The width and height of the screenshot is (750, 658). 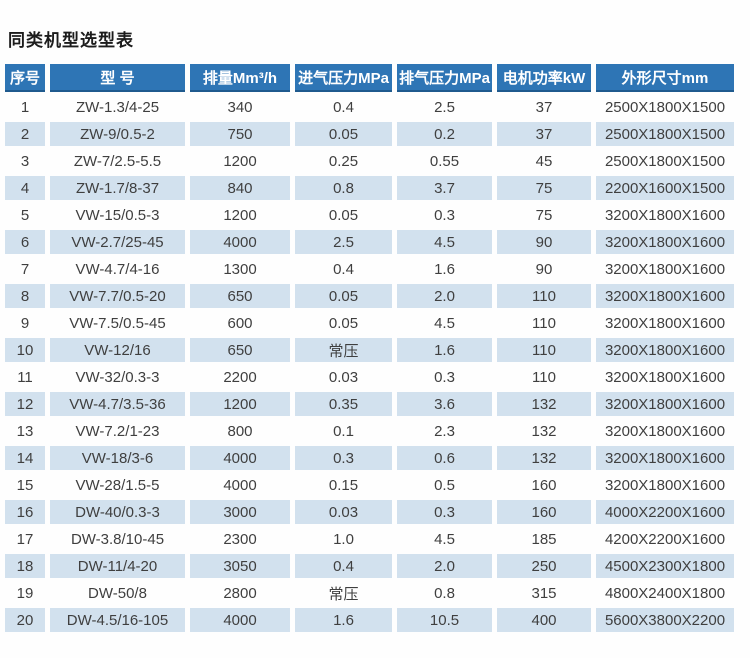 What do you see at coordinates (25, 458) in the screenshot?
I see `cell-serial: 14` at bounding box center [25, 458].